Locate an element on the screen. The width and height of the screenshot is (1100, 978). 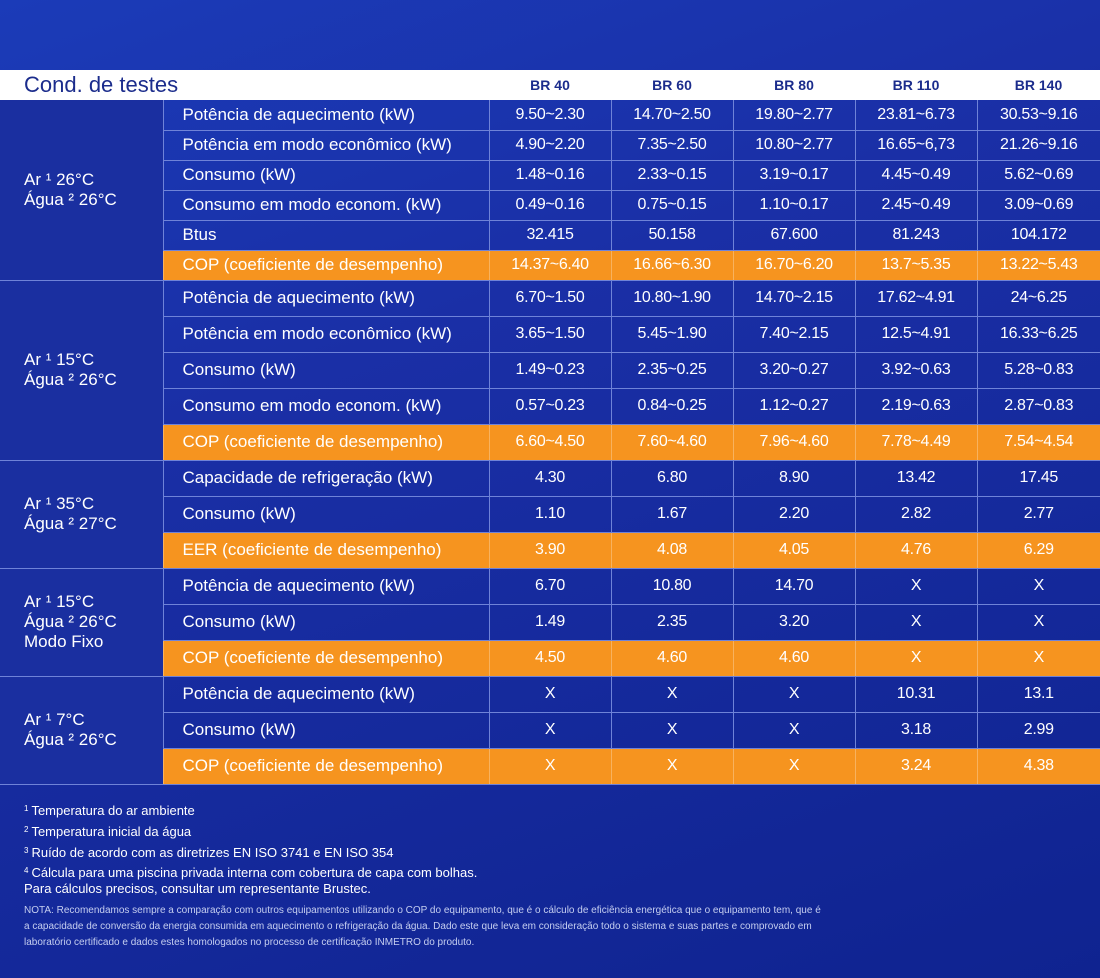
value-cell: 0.75~0.15 is located at coordinates (672, 205).